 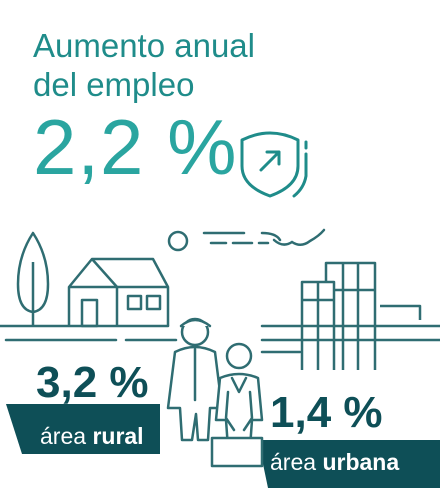 I want to click on headline-title: Aumento anual del empleo, so click(x=144, y=65).